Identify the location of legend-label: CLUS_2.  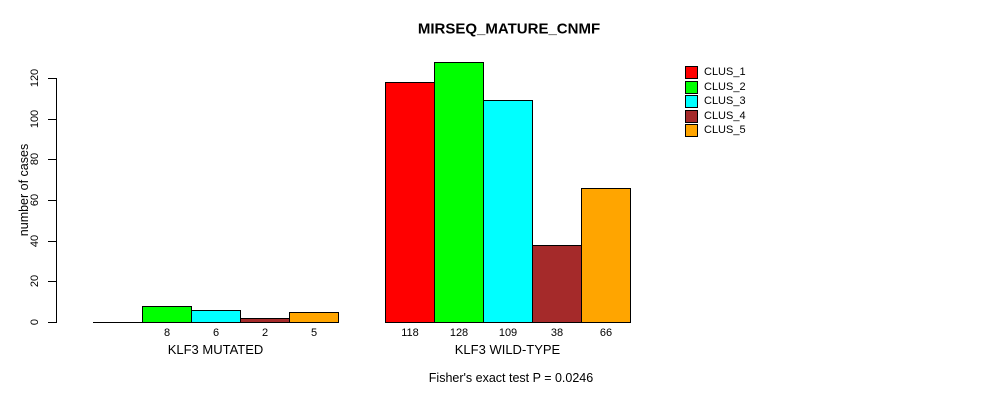
(725, 86).